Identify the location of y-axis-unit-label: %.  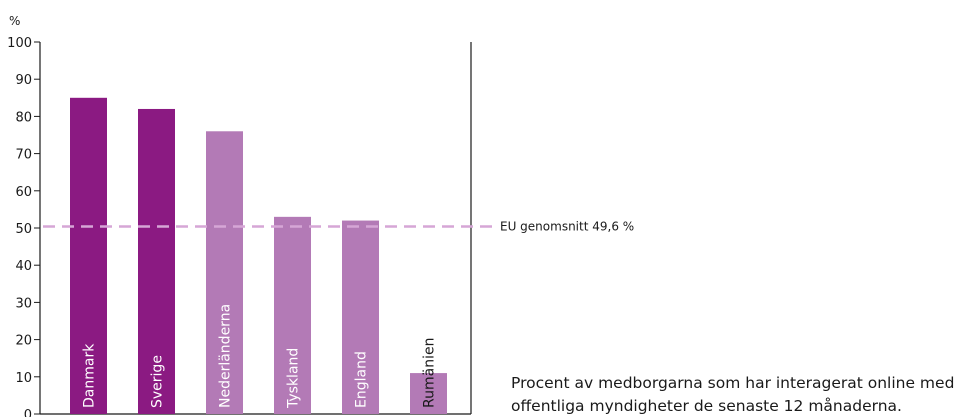
(14, 21).